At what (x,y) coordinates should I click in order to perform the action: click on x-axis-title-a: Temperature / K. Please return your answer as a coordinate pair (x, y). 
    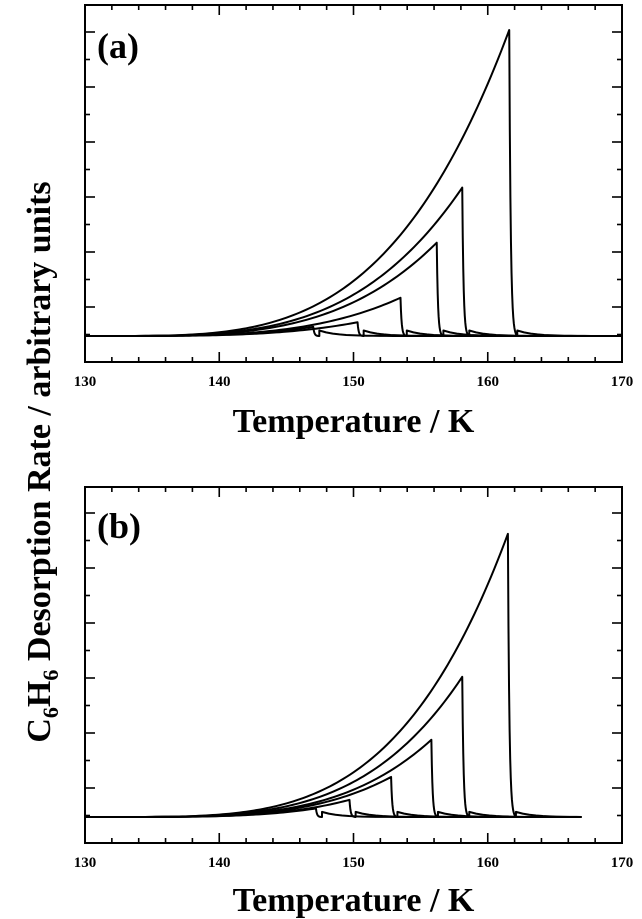
    Looking at the image, I should click on (354, 421).